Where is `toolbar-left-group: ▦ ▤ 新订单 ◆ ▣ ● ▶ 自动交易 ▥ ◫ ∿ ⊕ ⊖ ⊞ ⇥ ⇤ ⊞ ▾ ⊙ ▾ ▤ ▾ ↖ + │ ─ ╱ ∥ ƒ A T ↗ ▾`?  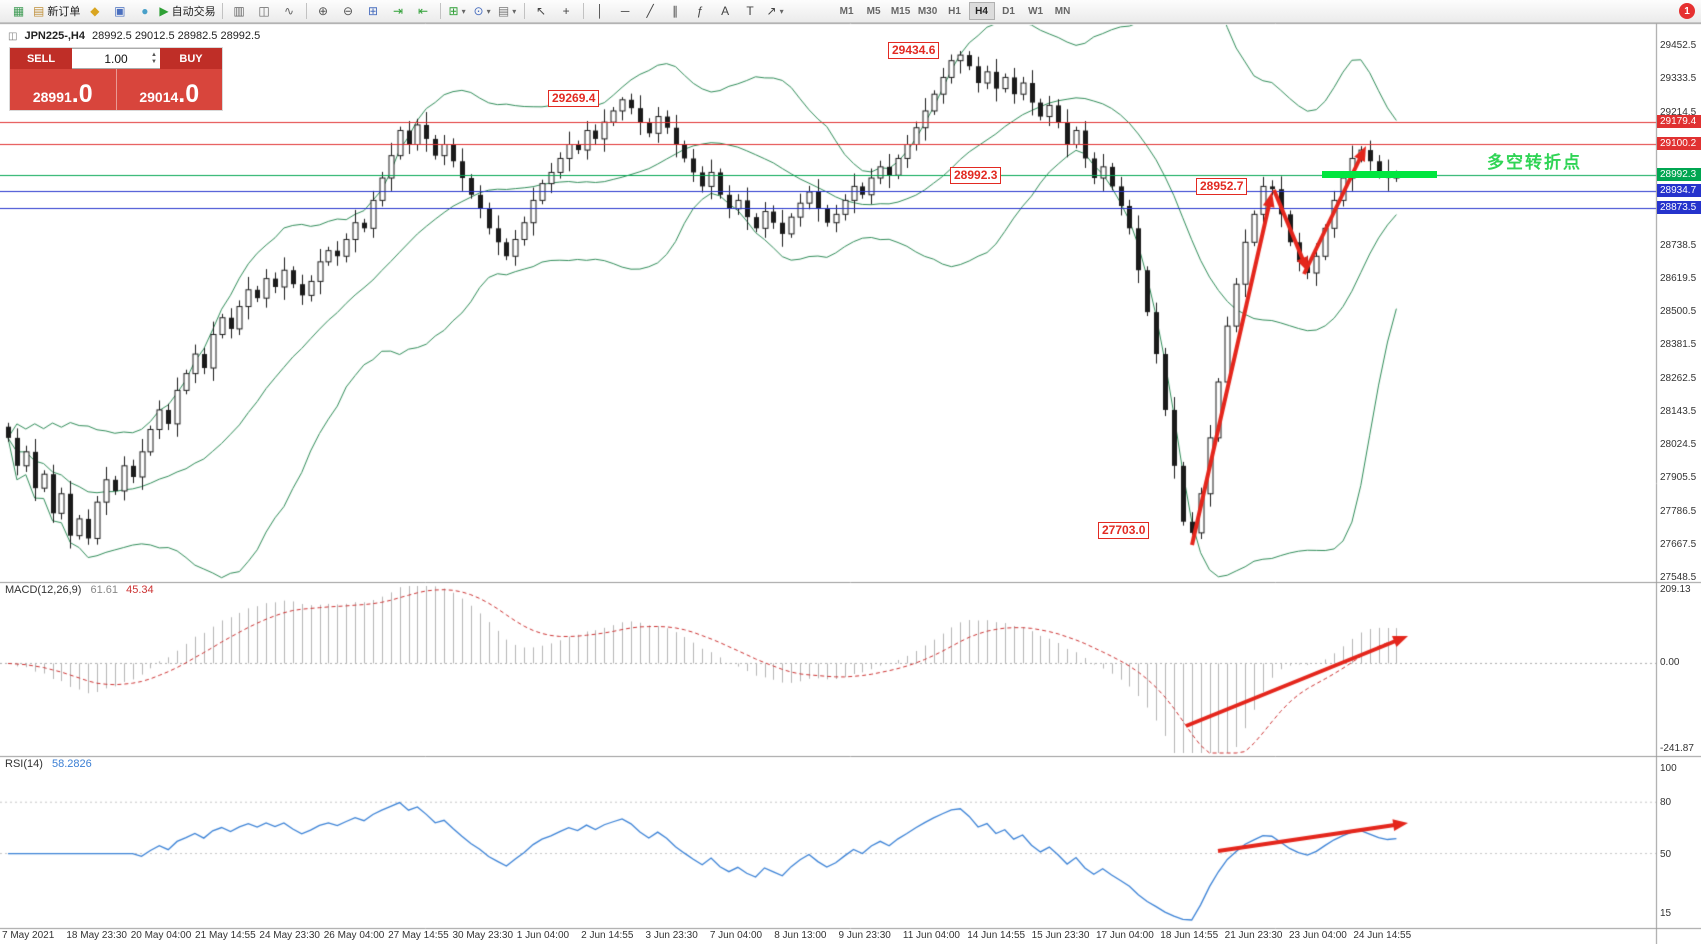 toolbar-left-group: ▦ ▤ 新订单 ◆ ▣ ● ▶ 自动交易 ▥ ◫ ∿ ⊕ ⊖ ⊞ ⇥ ⇤ ⊞ ▾ ⊙ ▾ ▤ ▾ ↖ + │ ─ ╱ ∥ ƒ A T ↗ ▾ is located at coordinates (397, 11).